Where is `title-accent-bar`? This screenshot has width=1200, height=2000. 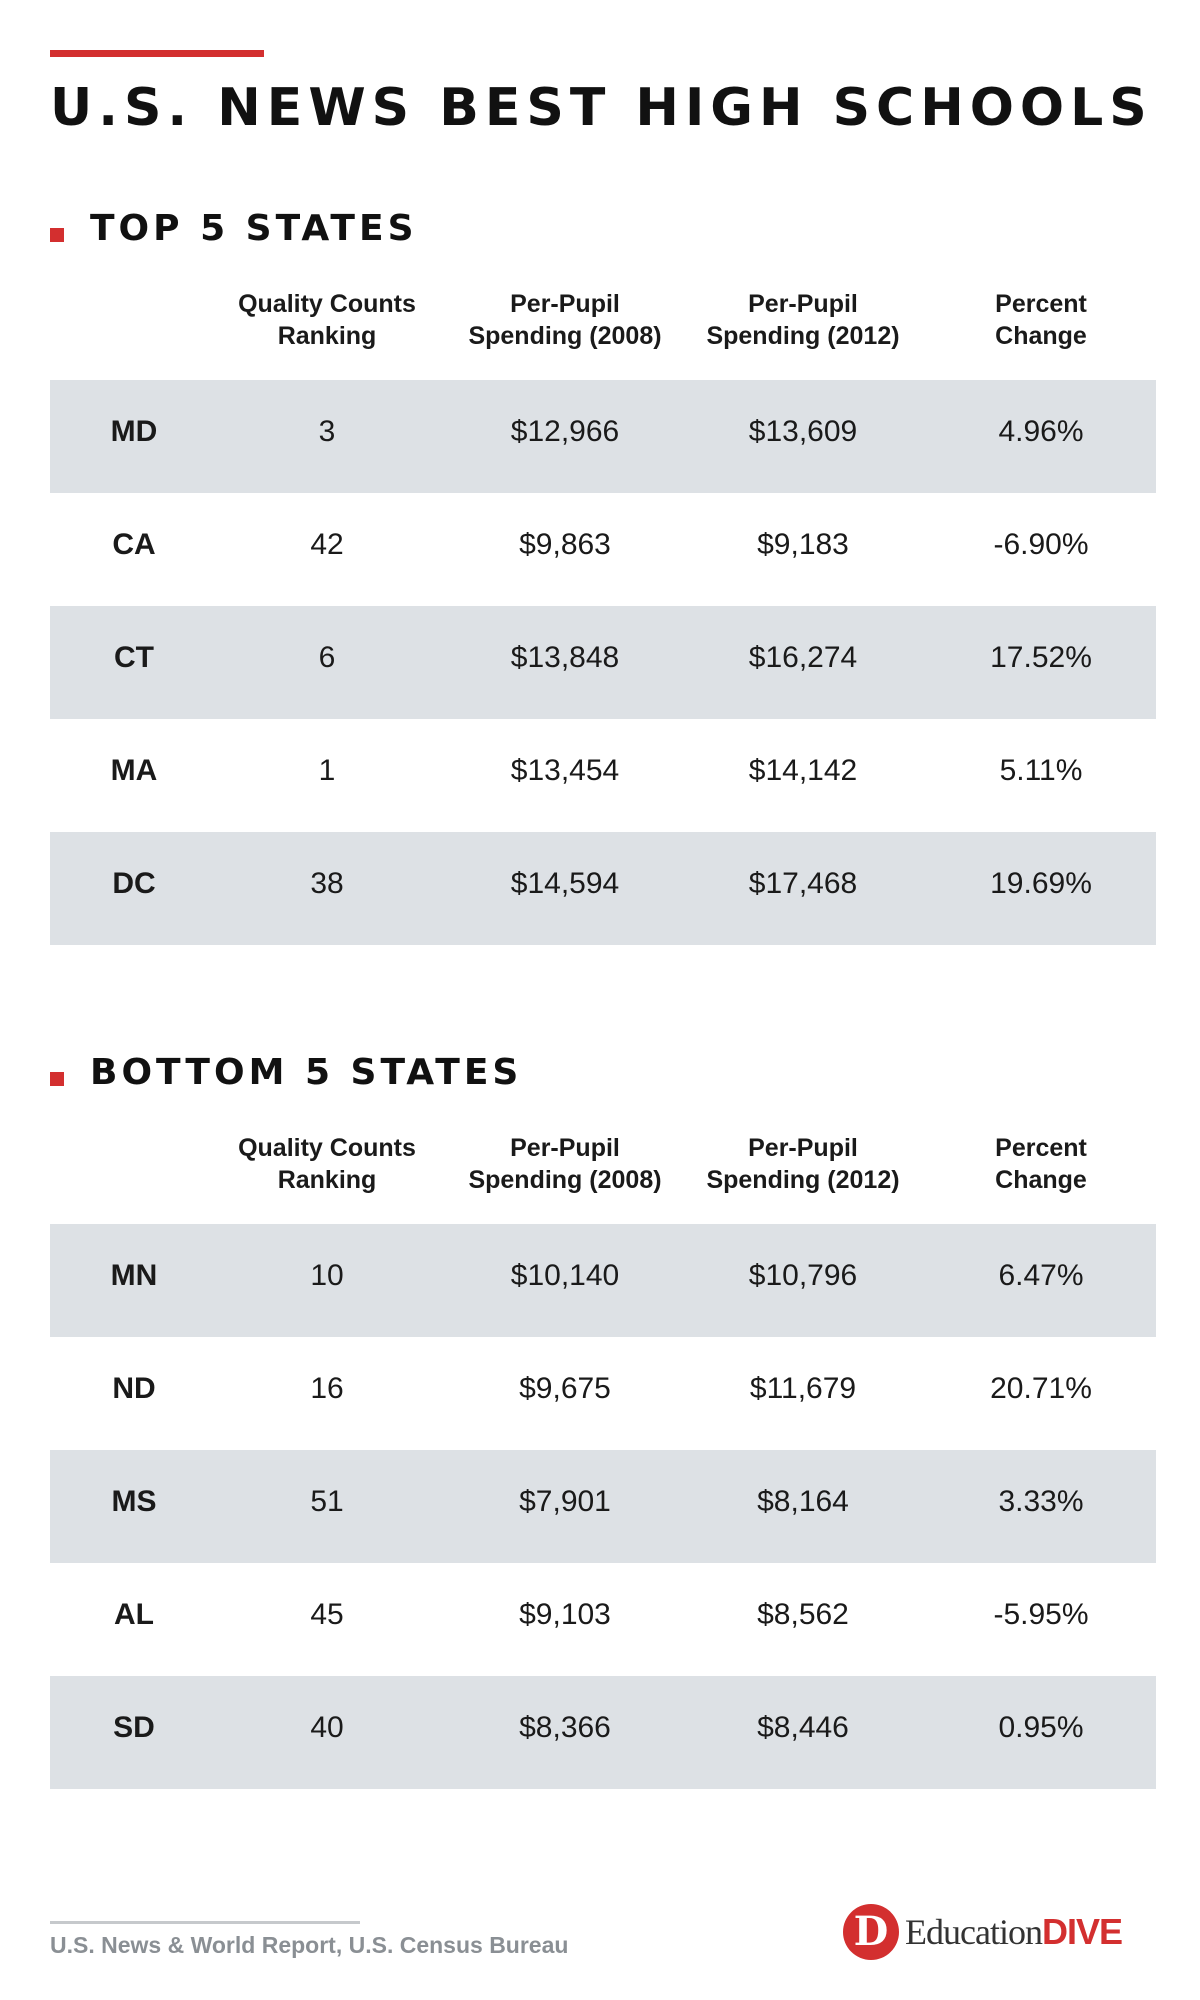 title-accent-bar is located at coordinates (157, 53).